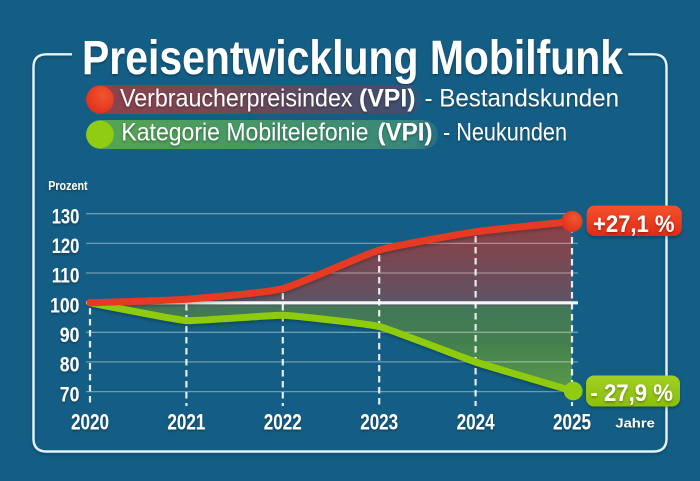 The image size is (700, 481). Describe the element at coordinates (90, 422) in the screenshot. I see `svg-text: 2020` at that location.